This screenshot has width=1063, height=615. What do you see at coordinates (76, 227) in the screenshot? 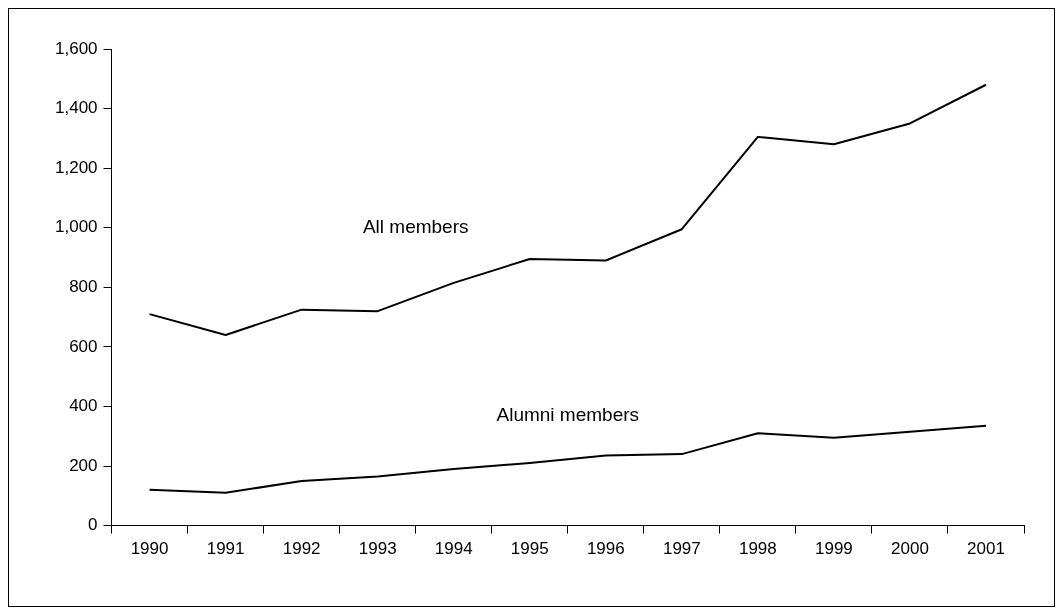
I see `y-tick-label: 1,000` at bounding box center [76, 227].